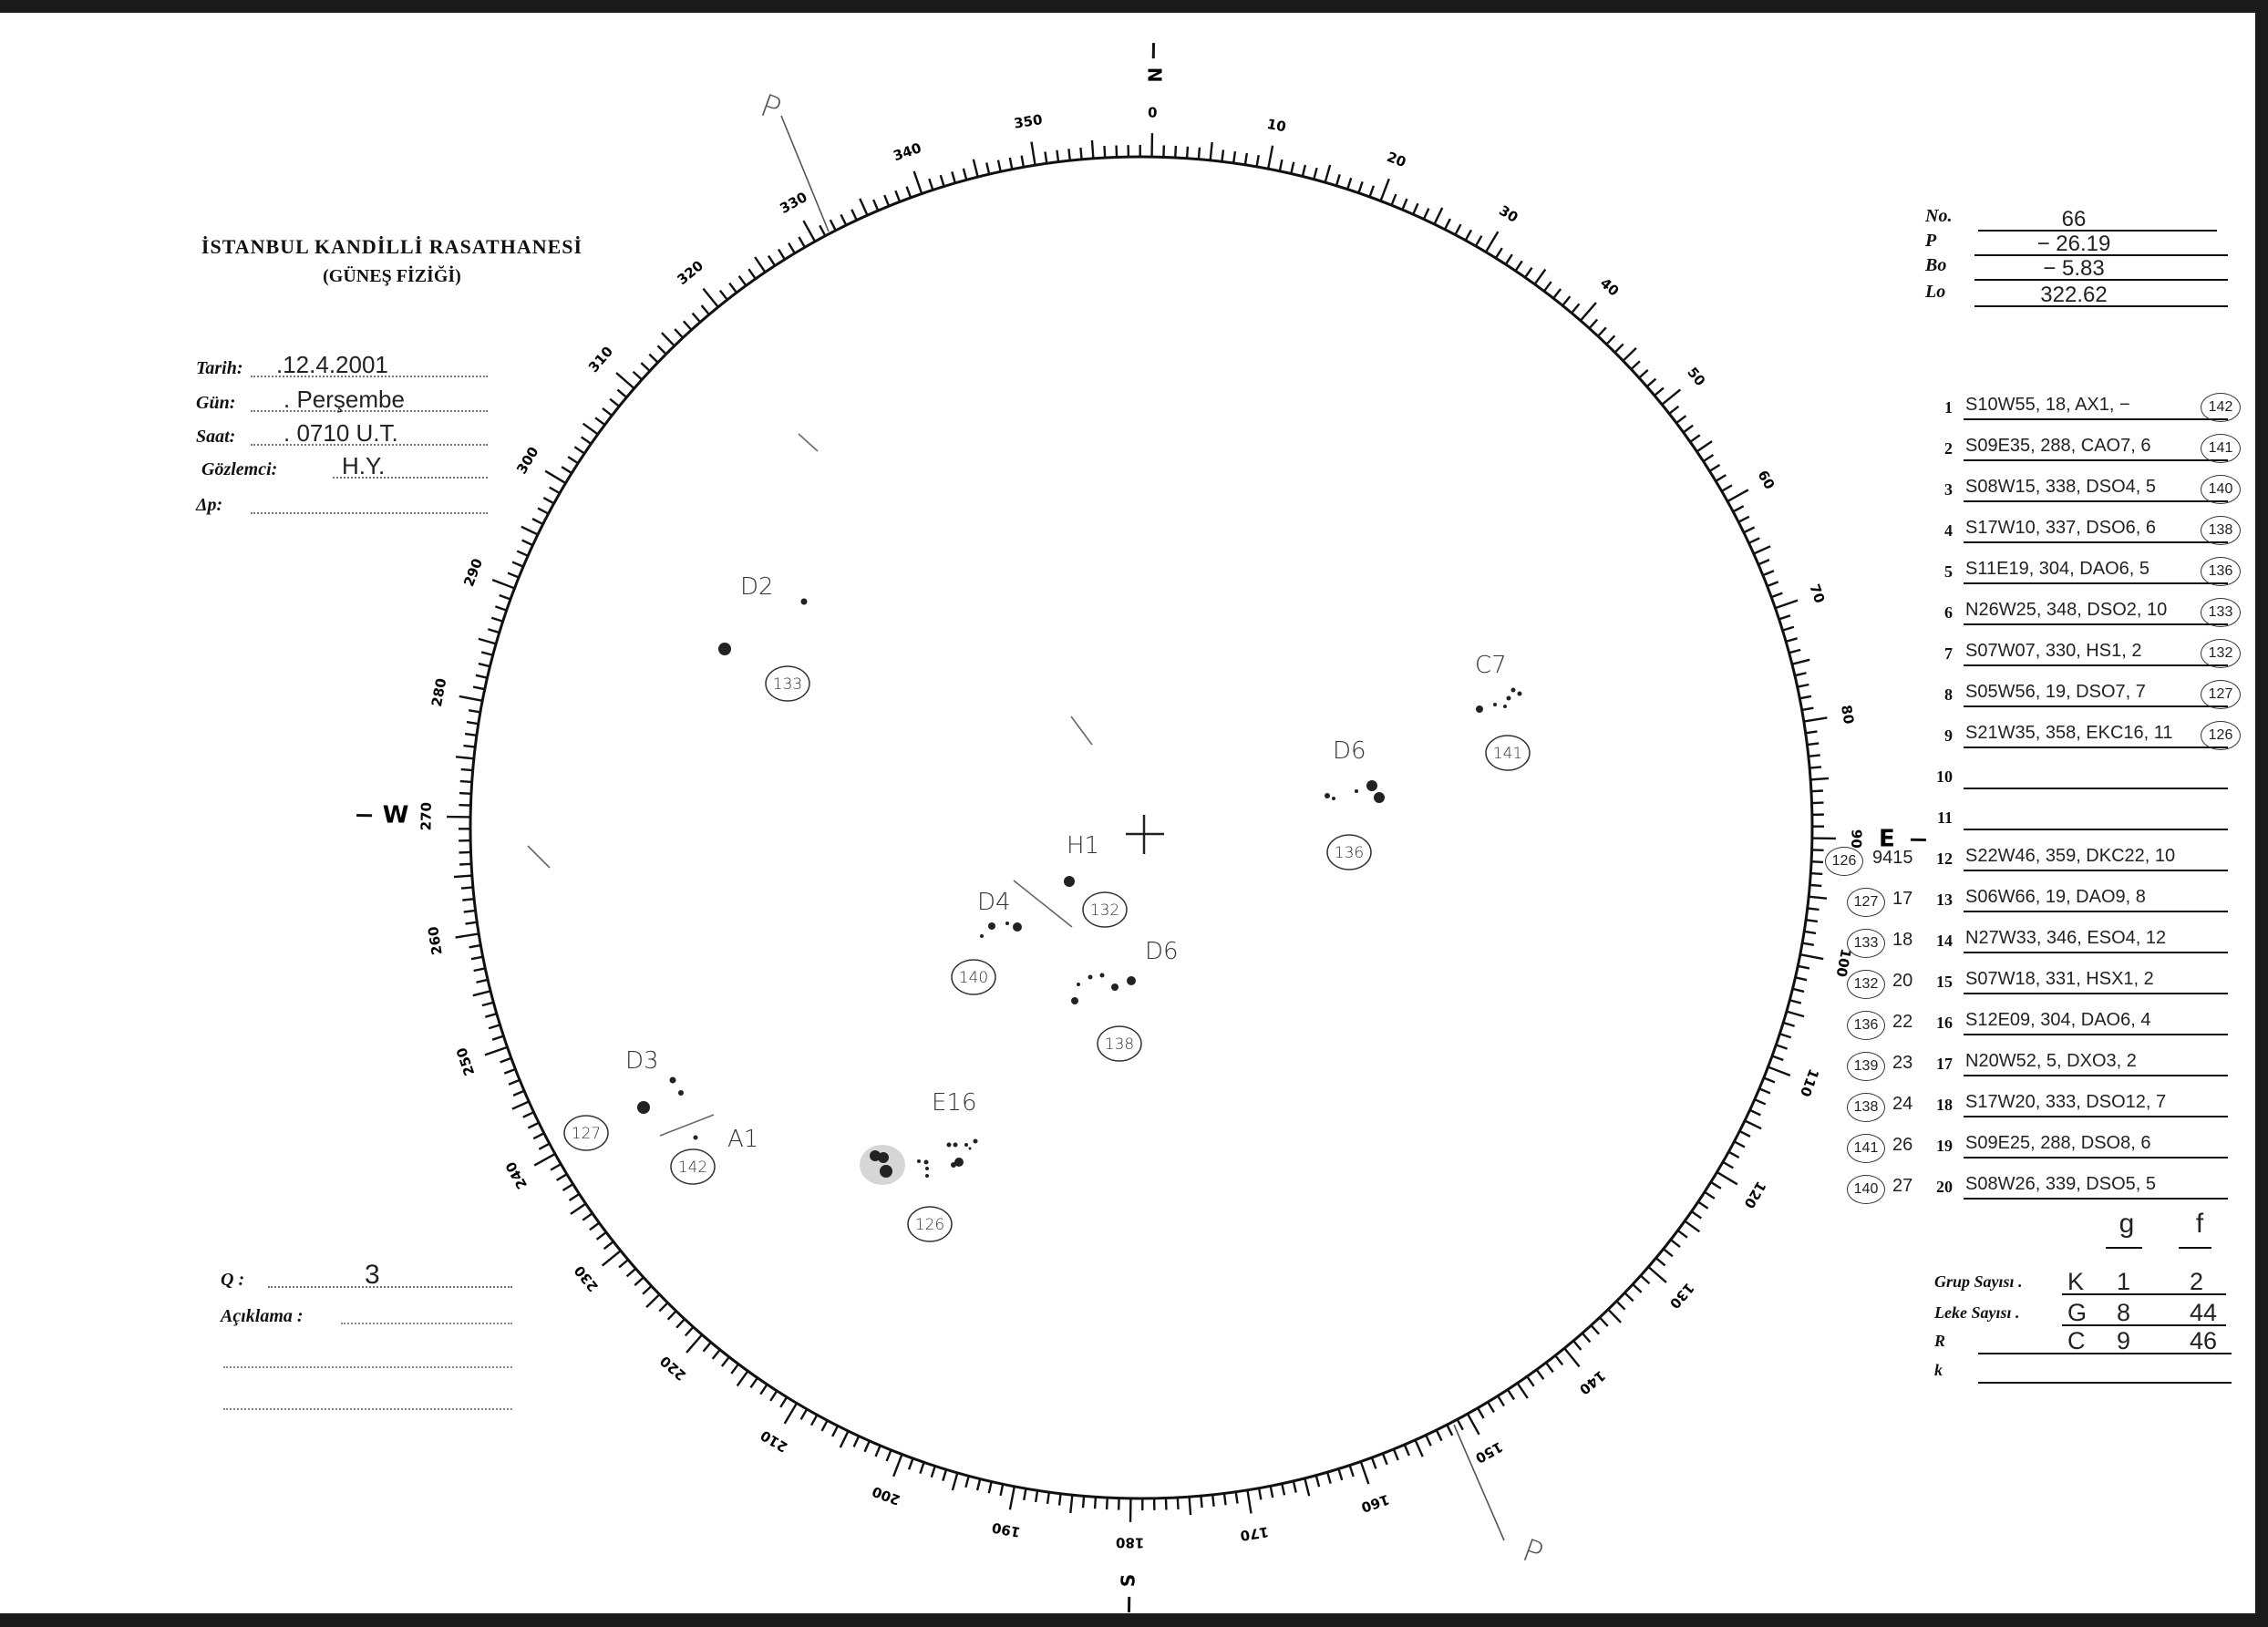 The image size is (2268, 1627). Describe the element at coordinates (1488, 1452) in the screenshot. I see `scale-label: 150` at that location.